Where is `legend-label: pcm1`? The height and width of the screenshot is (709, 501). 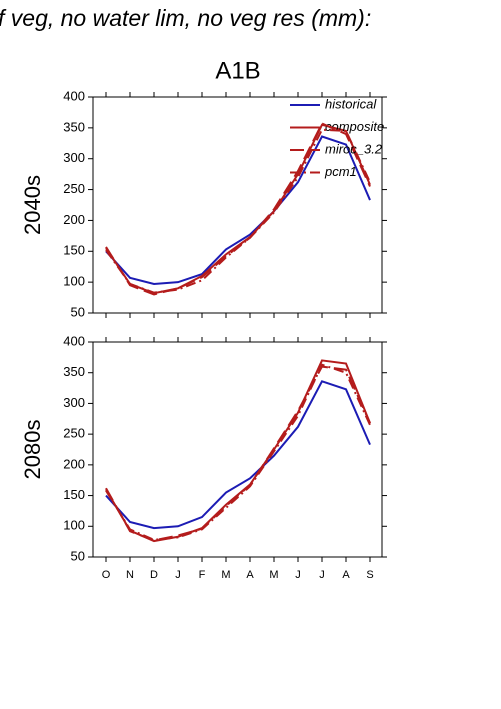 legend-label: pcm1 is located at coordinates (340, 171).